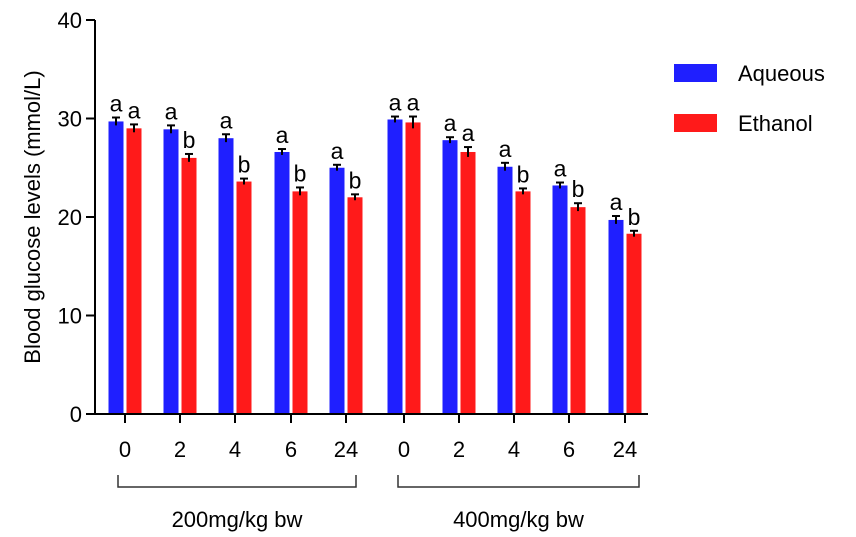 Image resolution: width=856 pixels, height=537 pixels. What do you see at coordinates (32, 216) in the screenshot?
I see `y-axis-title: Blood glucose levels (mmol/L)` at bounding box center [32, 216].